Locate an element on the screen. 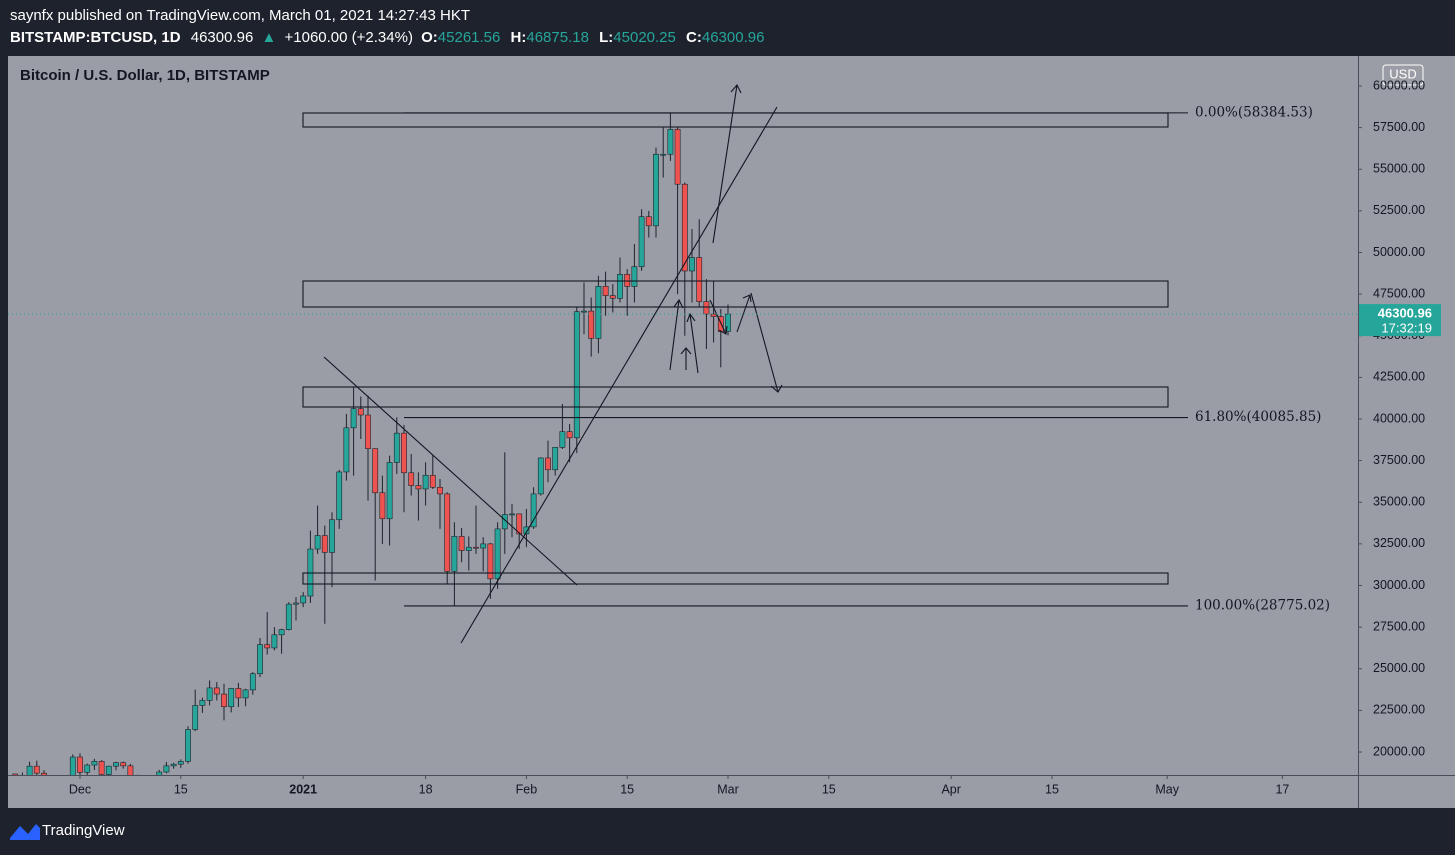  y-tick-label: 55000.00 is located at coordinates (1399, 169).